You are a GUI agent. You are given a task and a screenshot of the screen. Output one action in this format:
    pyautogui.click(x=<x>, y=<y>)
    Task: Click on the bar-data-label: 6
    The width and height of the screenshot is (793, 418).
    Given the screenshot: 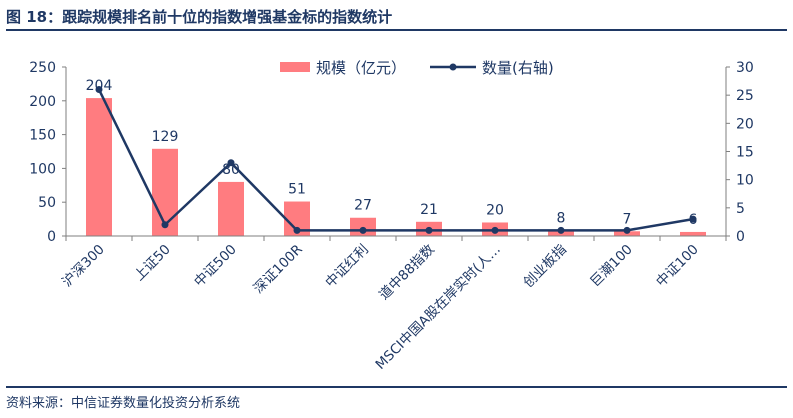 What is the action you would take?
    pyautogui.click(x=693, y=220)
    